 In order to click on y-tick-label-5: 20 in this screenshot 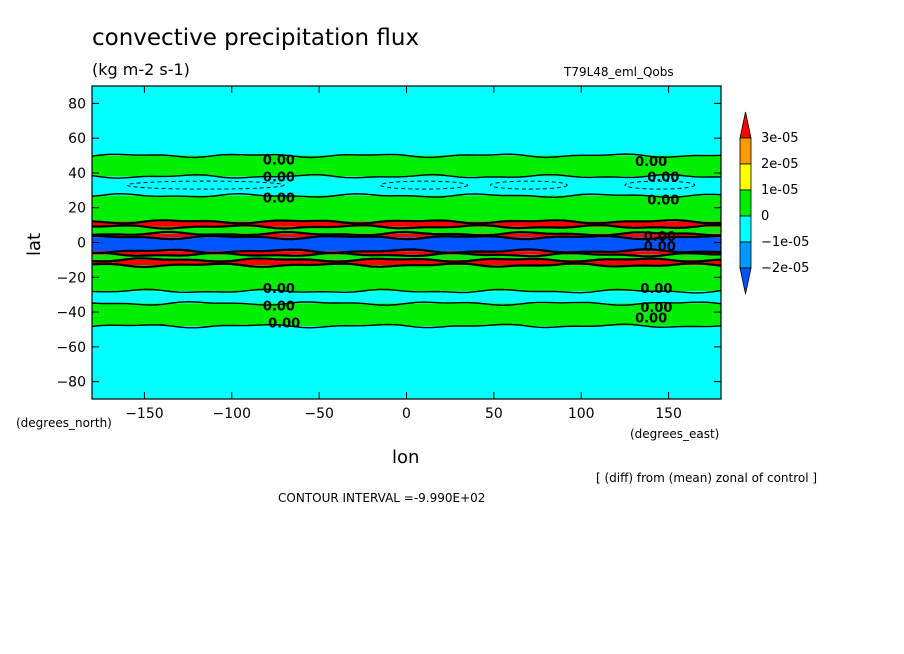, I will do `click(77, 209)`.